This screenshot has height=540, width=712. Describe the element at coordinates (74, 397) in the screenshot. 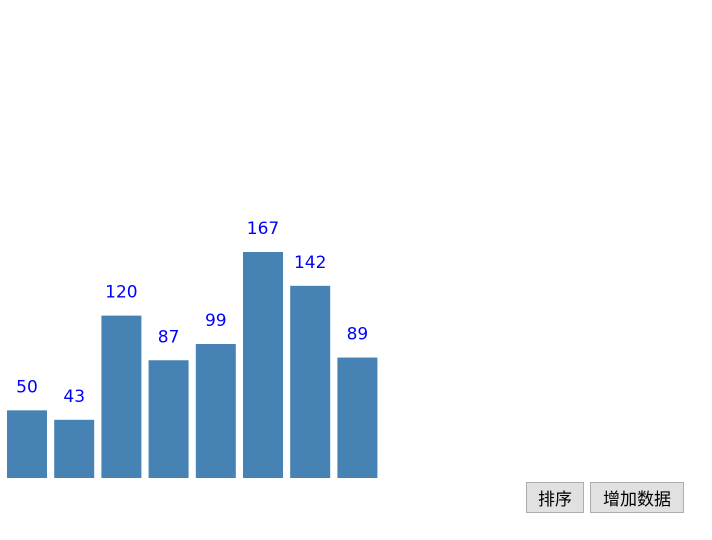

I see `value-label: 43` at that location.